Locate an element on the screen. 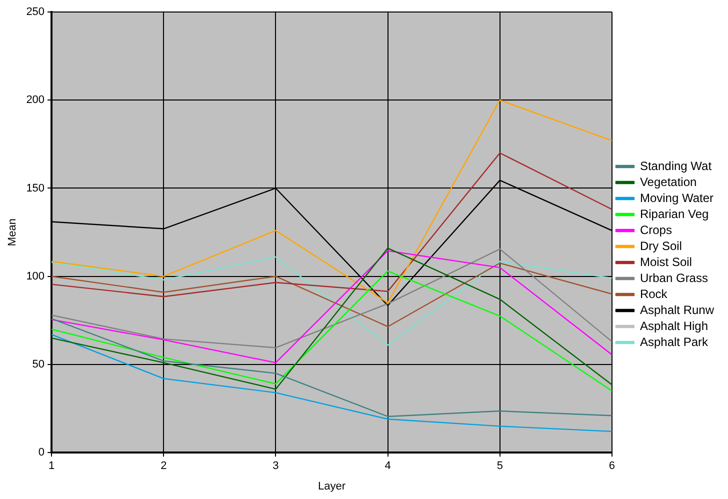  legend-label: Standing Wat is located at coordinates (676, 165).